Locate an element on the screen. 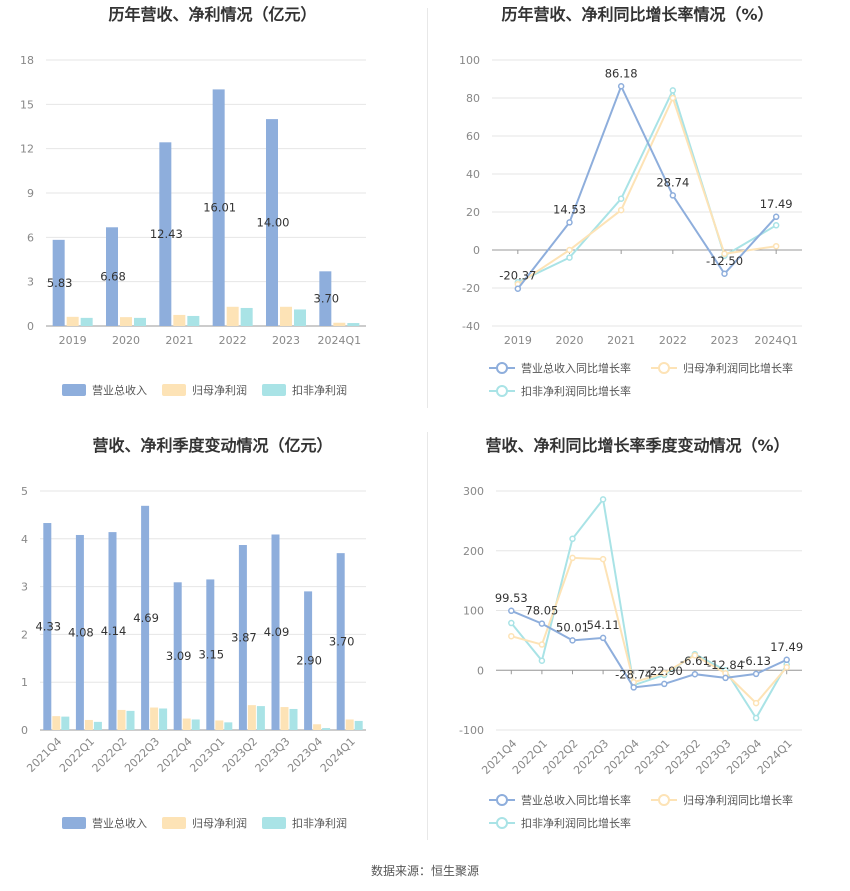 Image resolution: width=850 pixels, height=891 pixels. x-tick-label: 2024Q1 is located at coordinates (340, 340).